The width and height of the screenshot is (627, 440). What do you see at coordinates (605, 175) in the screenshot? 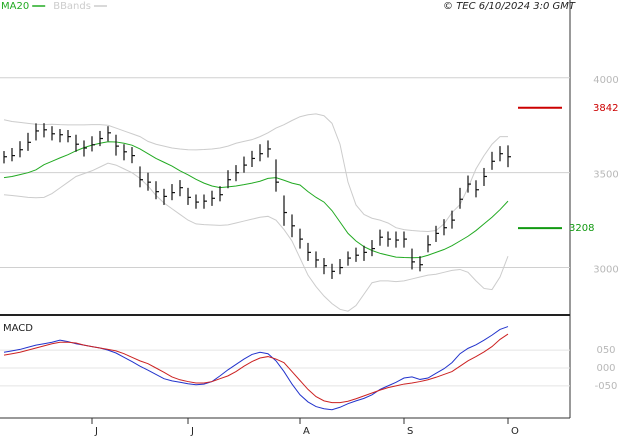
I see `y-tick-label: 3500` at bounding box center [605, 175].